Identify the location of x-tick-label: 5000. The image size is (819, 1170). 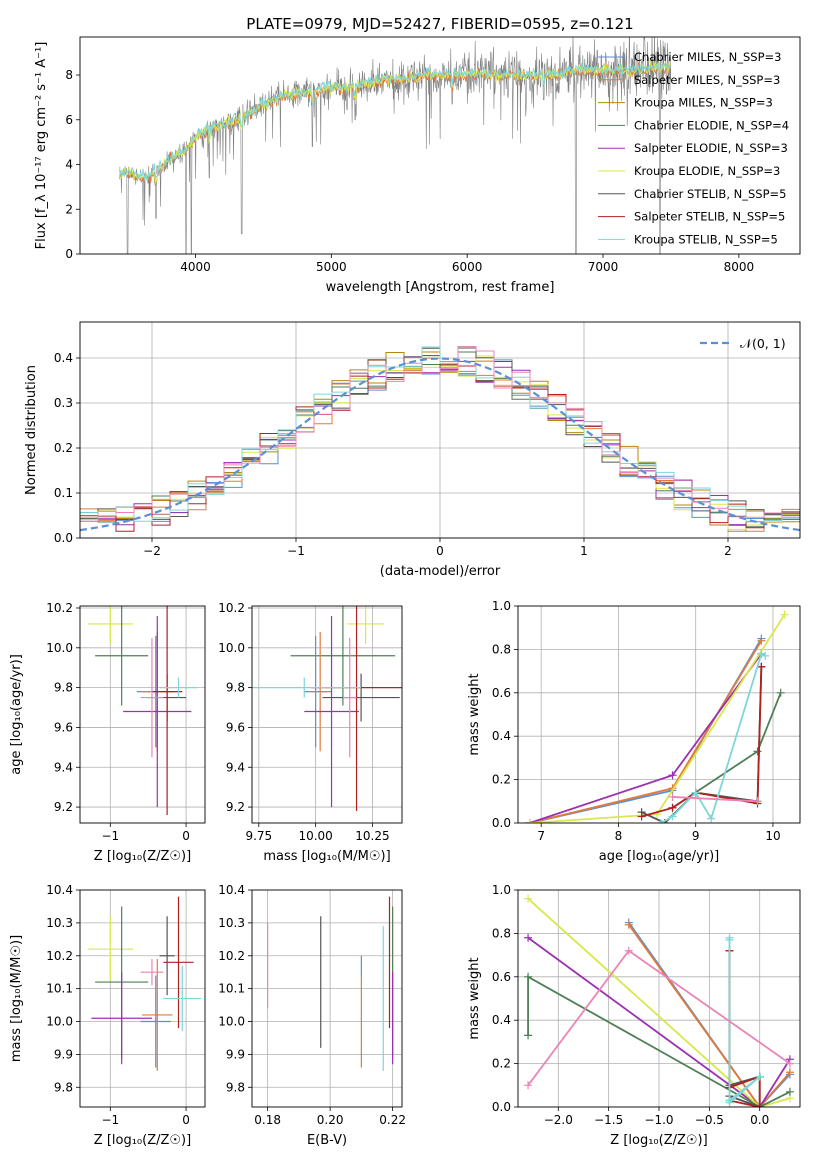
(331, 267).